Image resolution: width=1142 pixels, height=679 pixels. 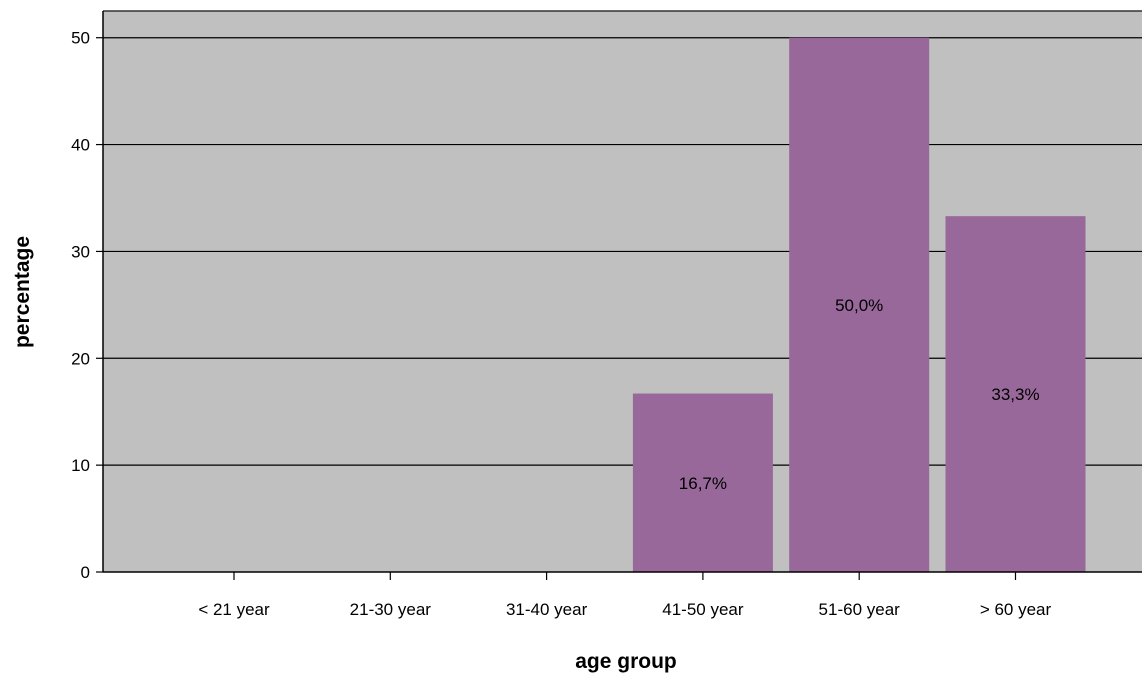 What do you see at coordinates (391, 609) in the screenshot?
I see `x-tick-label: 21-30 year` at bounding box center [391, 609].